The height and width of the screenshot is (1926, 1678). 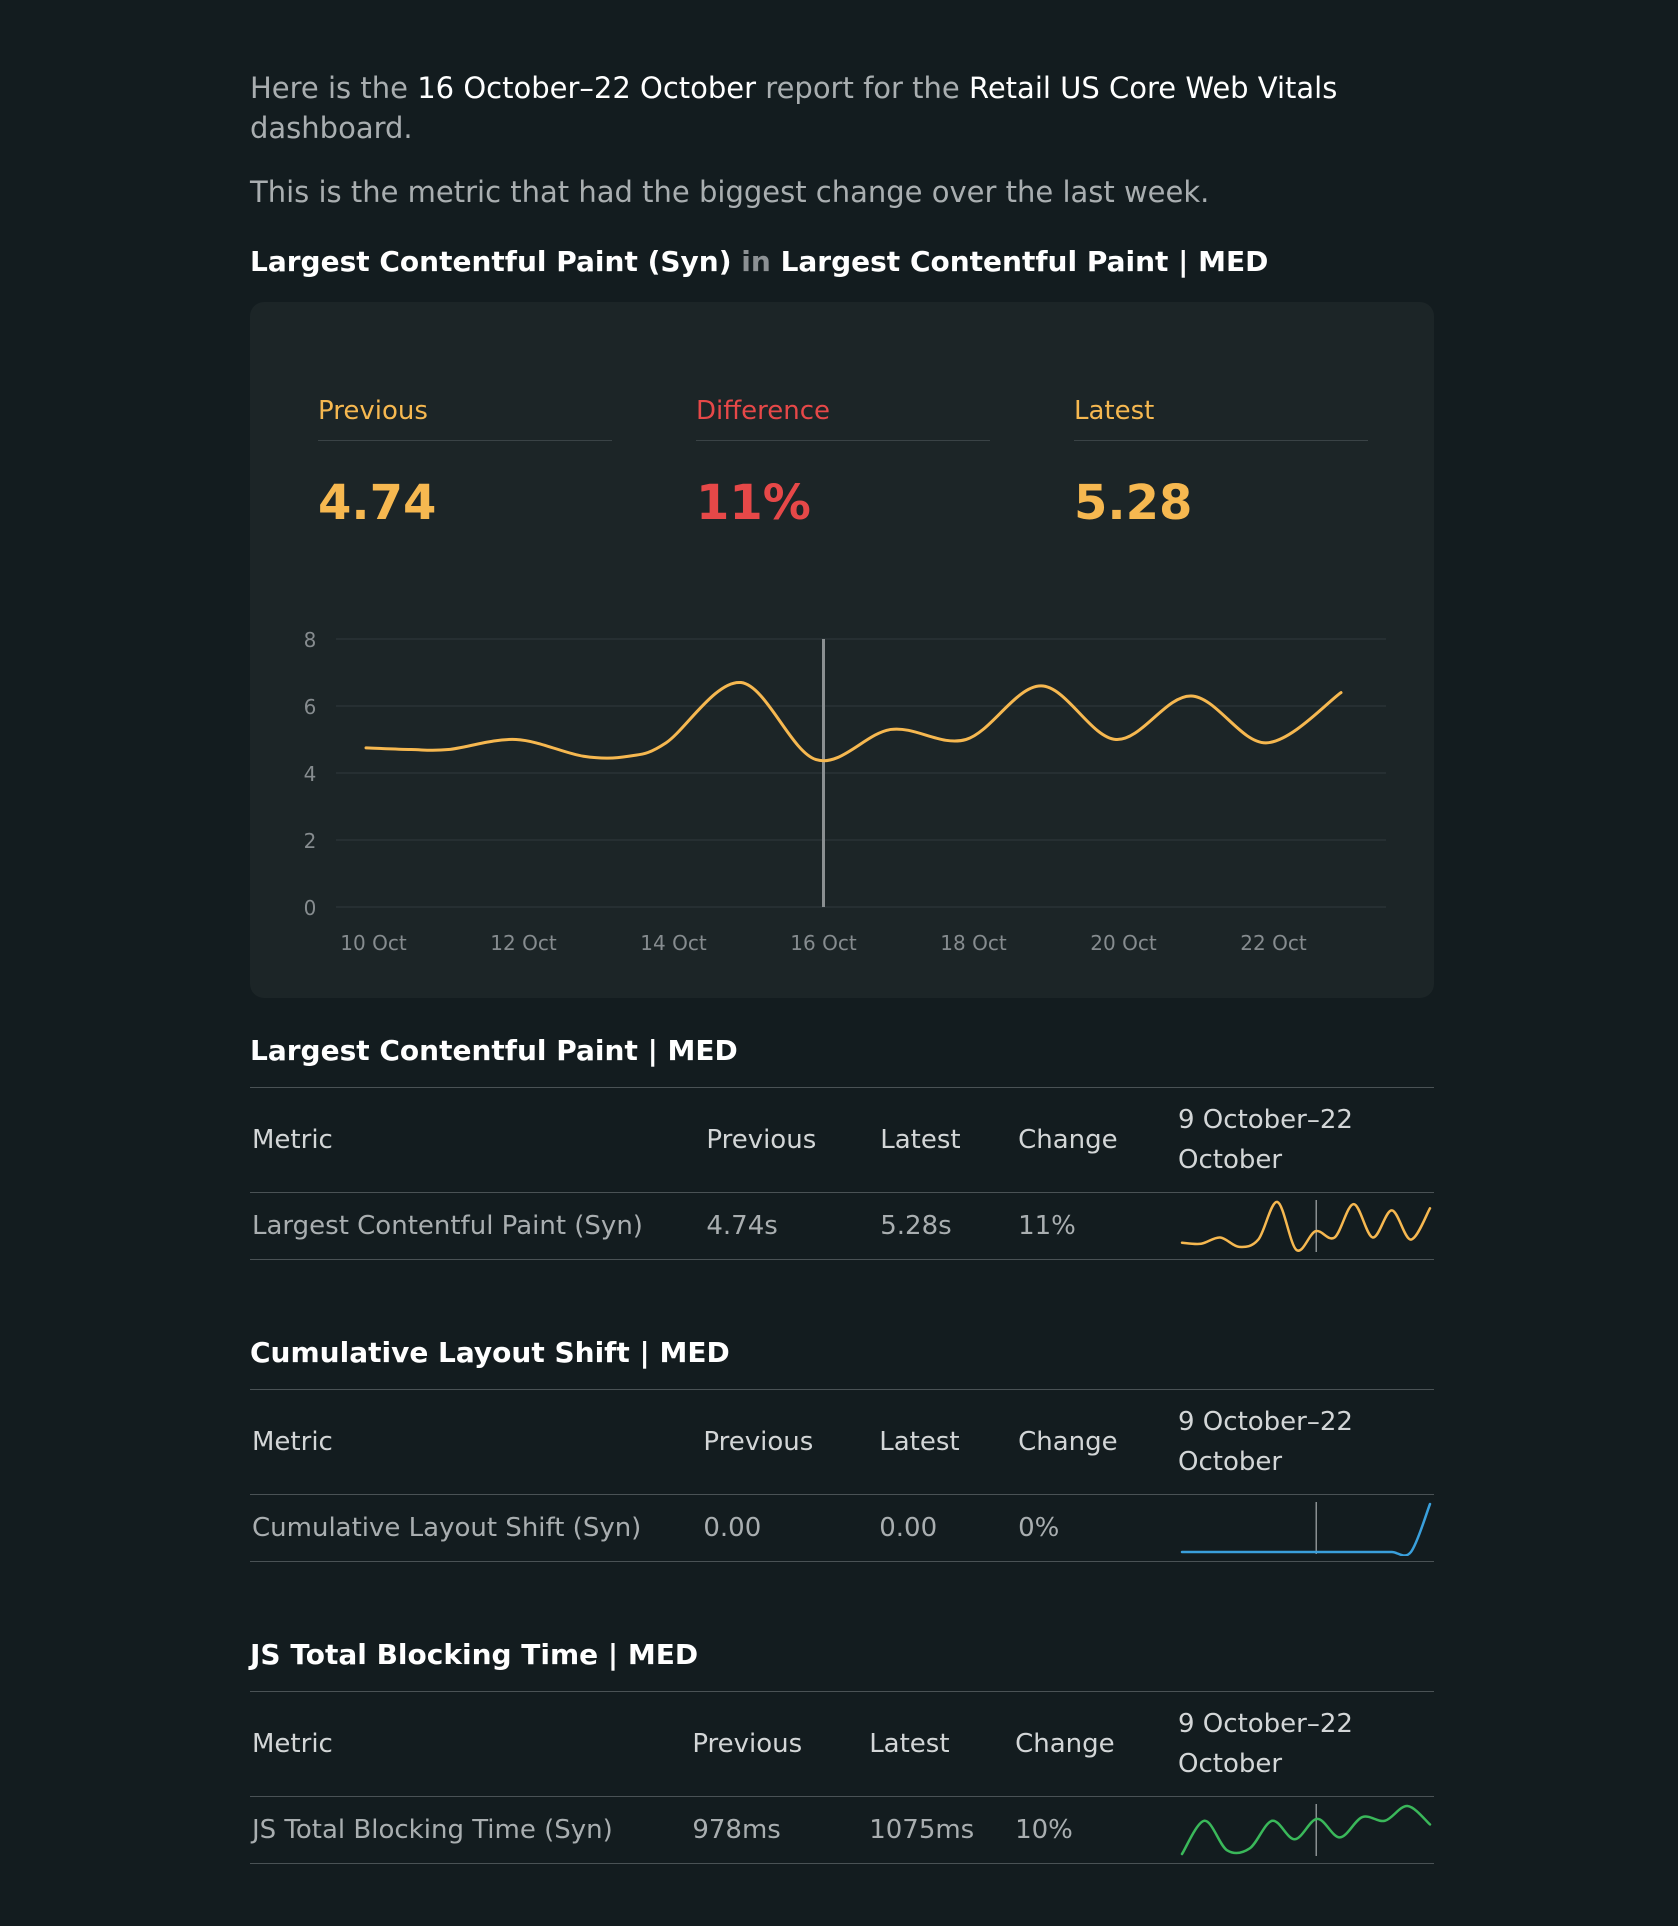 What do you see at coordinates (781, 1830) in the screenshot?
I see `previous-cell: 978ms` at bounding box center [781, 1830].